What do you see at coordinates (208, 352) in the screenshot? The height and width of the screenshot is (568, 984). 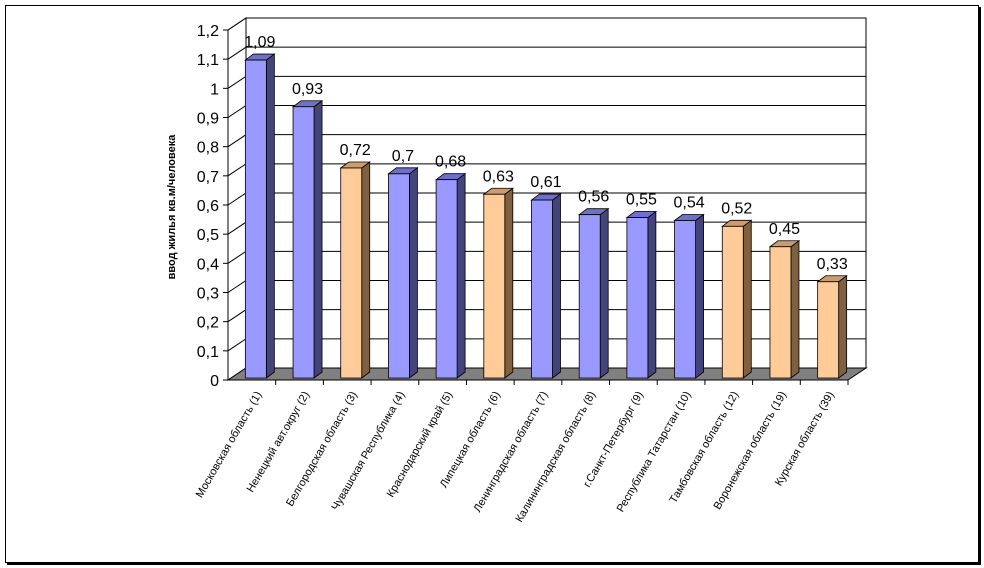 I see `y-tick-label: 0,1` at bounding box center [208, 352].